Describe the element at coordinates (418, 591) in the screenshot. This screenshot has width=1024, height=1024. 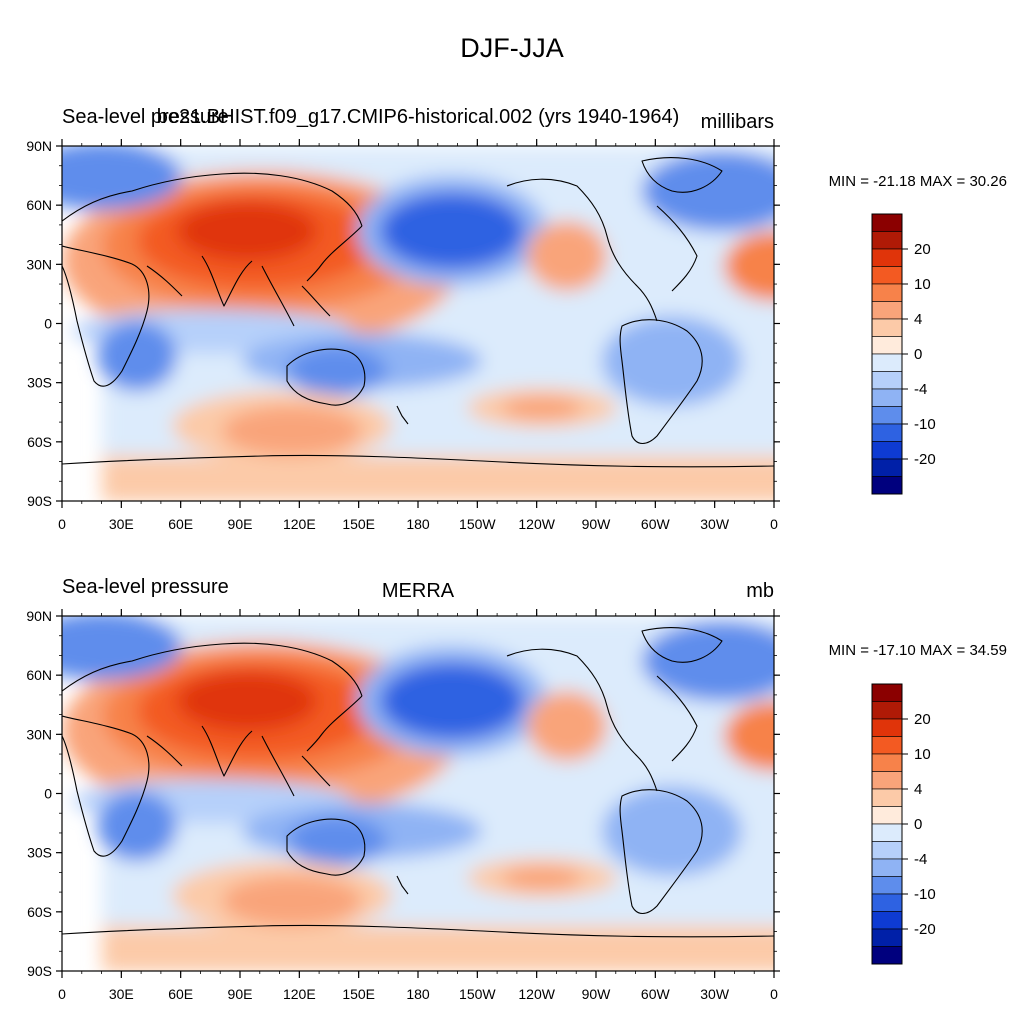
I see `panel-center-title: MERRA` at that location.